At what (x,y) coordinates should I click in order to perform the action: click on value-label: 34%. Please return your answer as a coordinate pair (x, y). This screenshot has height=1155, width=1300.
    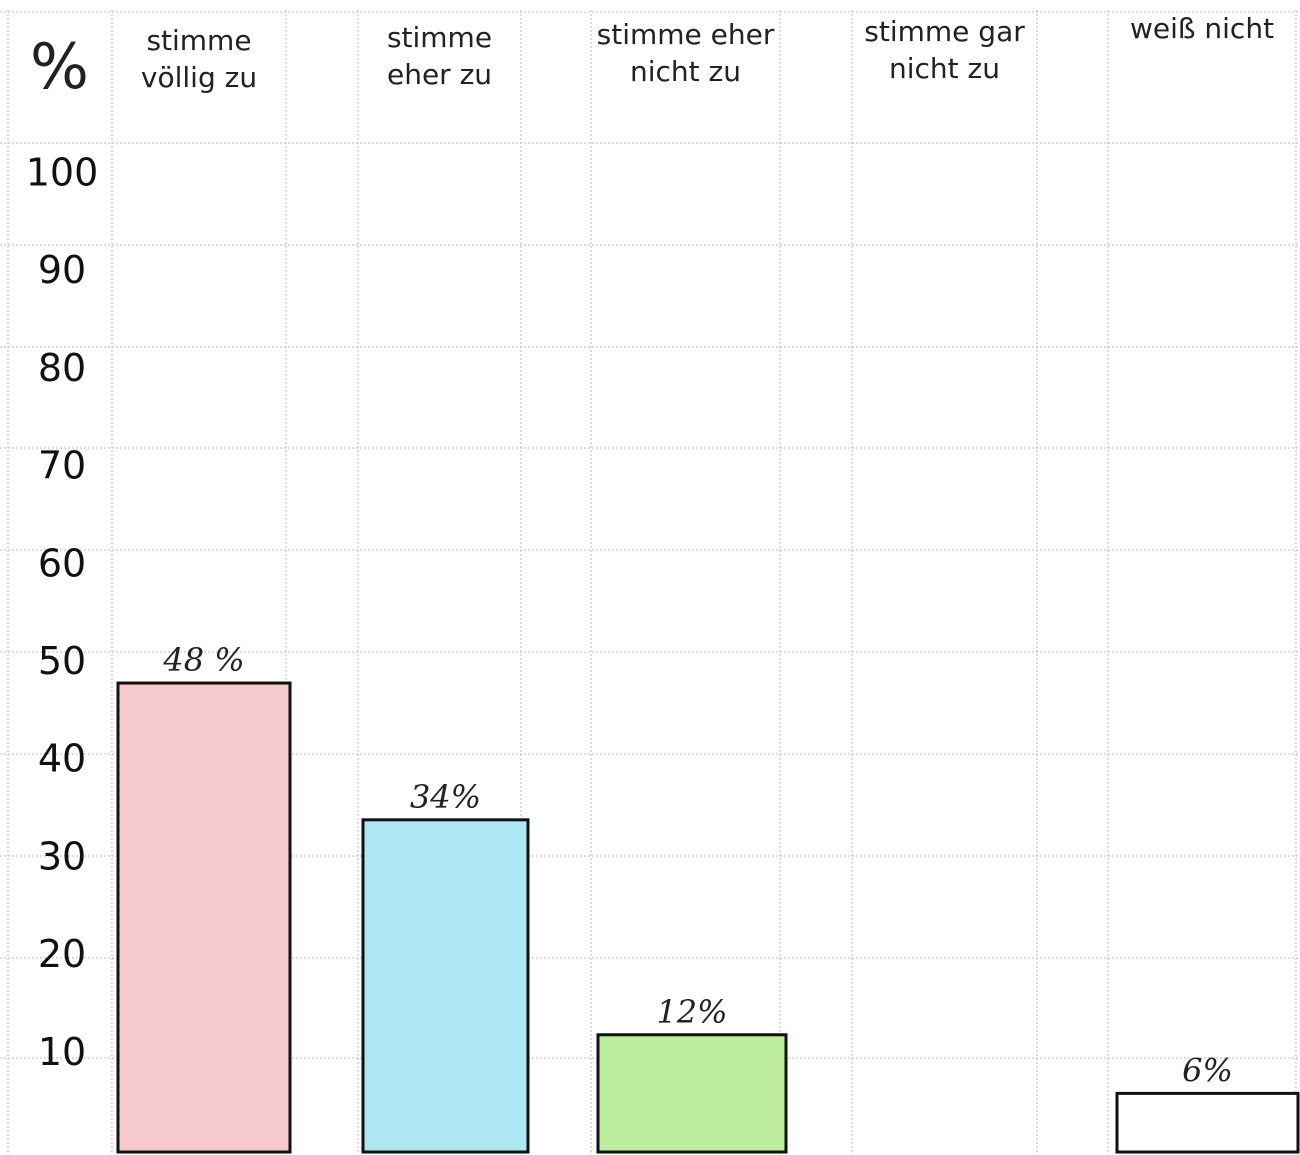
    Looking at the image, I should click on (445, 797).